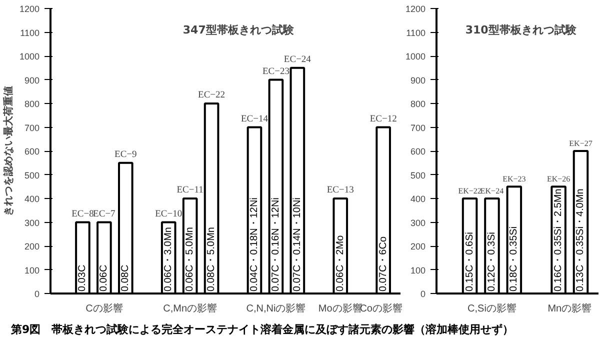 This screenshot has width=600, height=337. Describe the element at coordinates (384, 119) in the screenshot. I see `annotation: EC−12` at that location.